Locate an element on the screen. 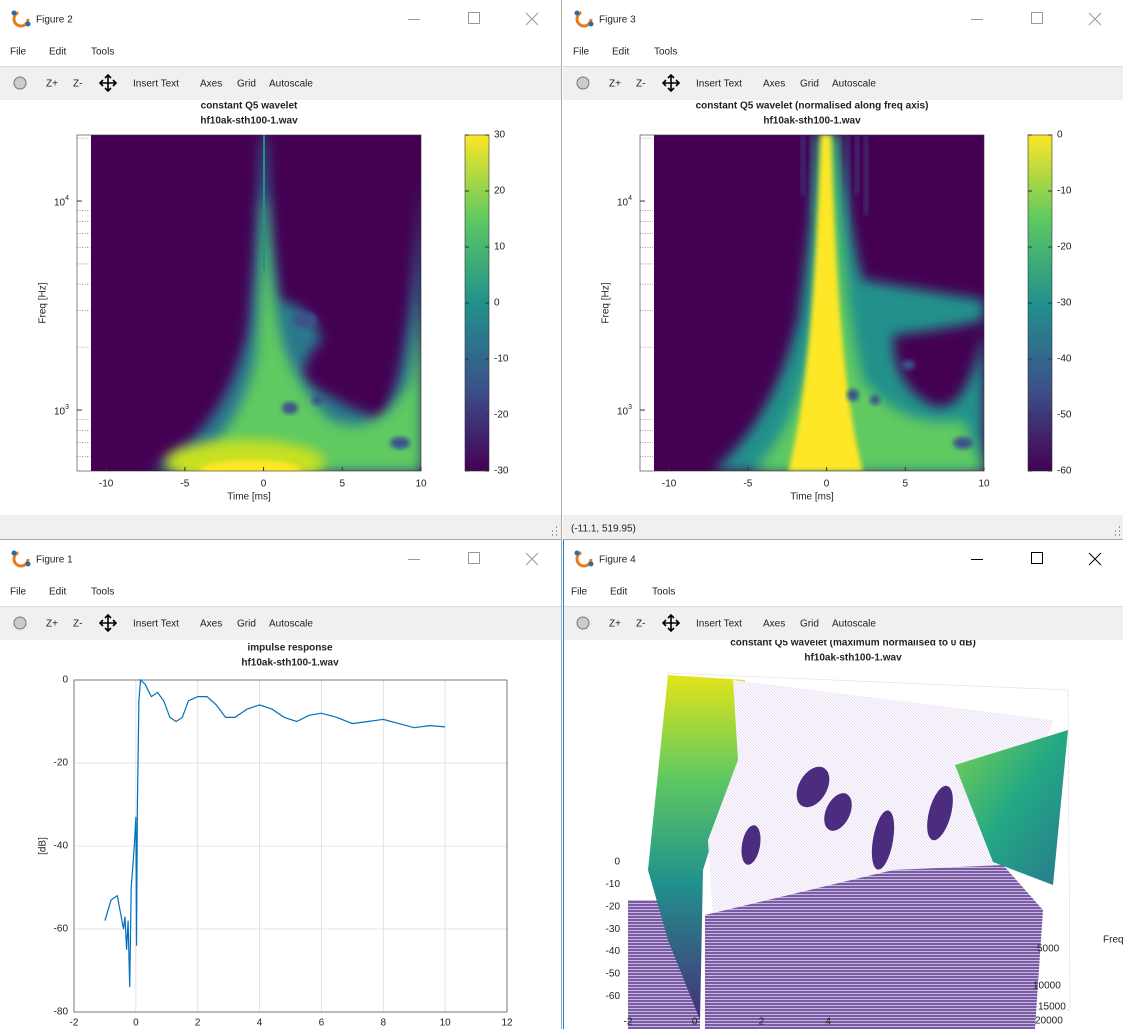  axes-box is located at coordinates (290, 846).